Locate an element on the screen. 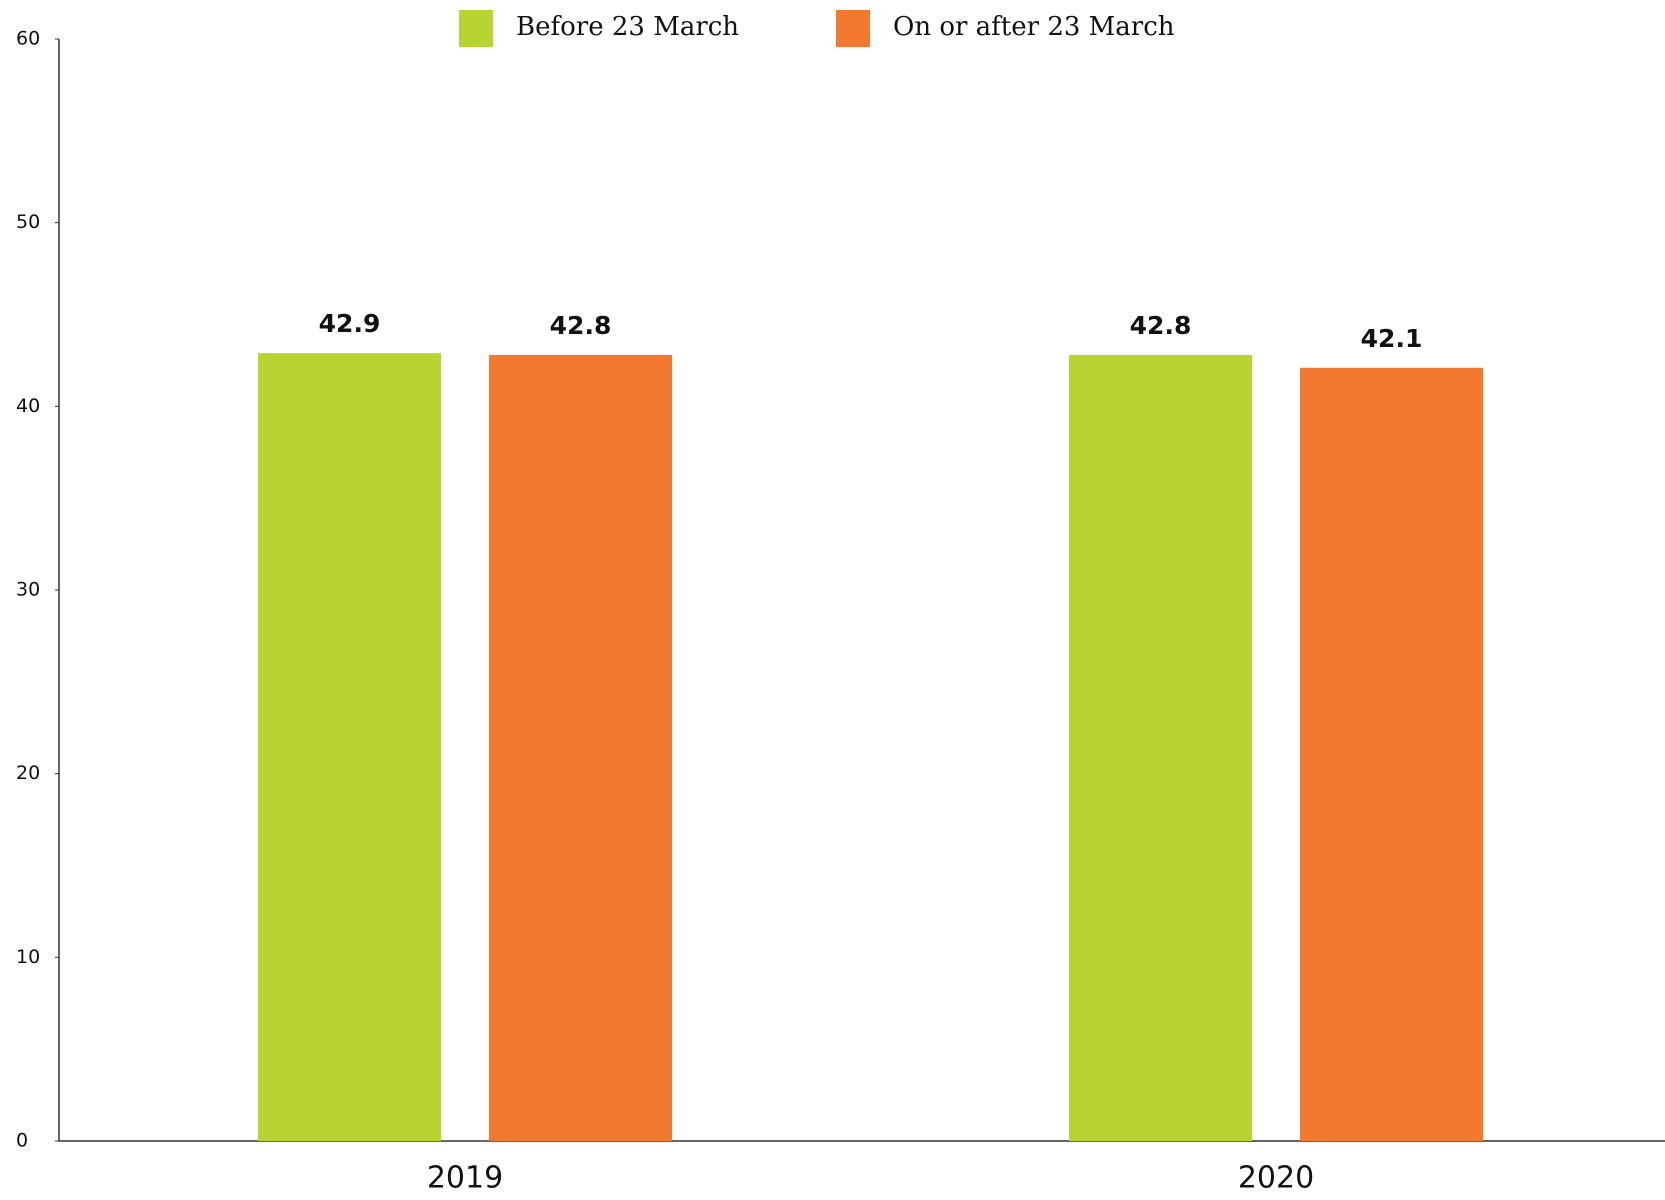 The height and width of the screenshot is (1200, 1665). y-tick-label: 50 is located at coordinates (28, 222).